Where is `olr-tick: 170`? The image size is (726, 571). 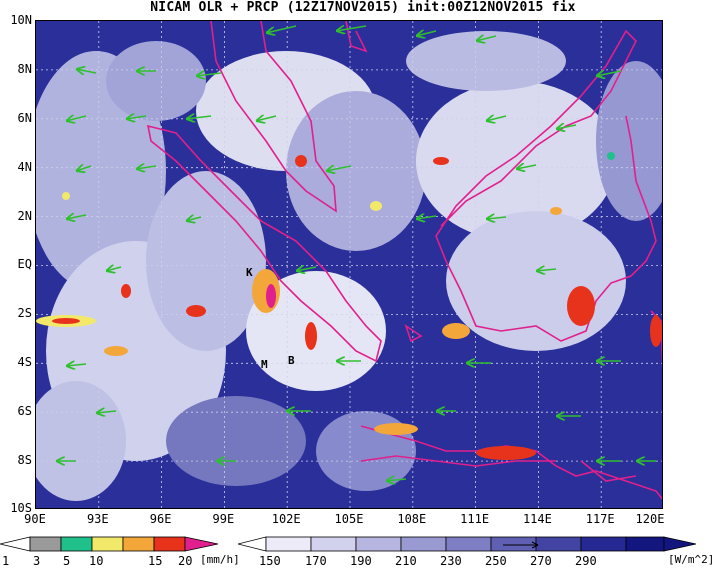 olr-tick: 170 is located at coordinates (316, 561).